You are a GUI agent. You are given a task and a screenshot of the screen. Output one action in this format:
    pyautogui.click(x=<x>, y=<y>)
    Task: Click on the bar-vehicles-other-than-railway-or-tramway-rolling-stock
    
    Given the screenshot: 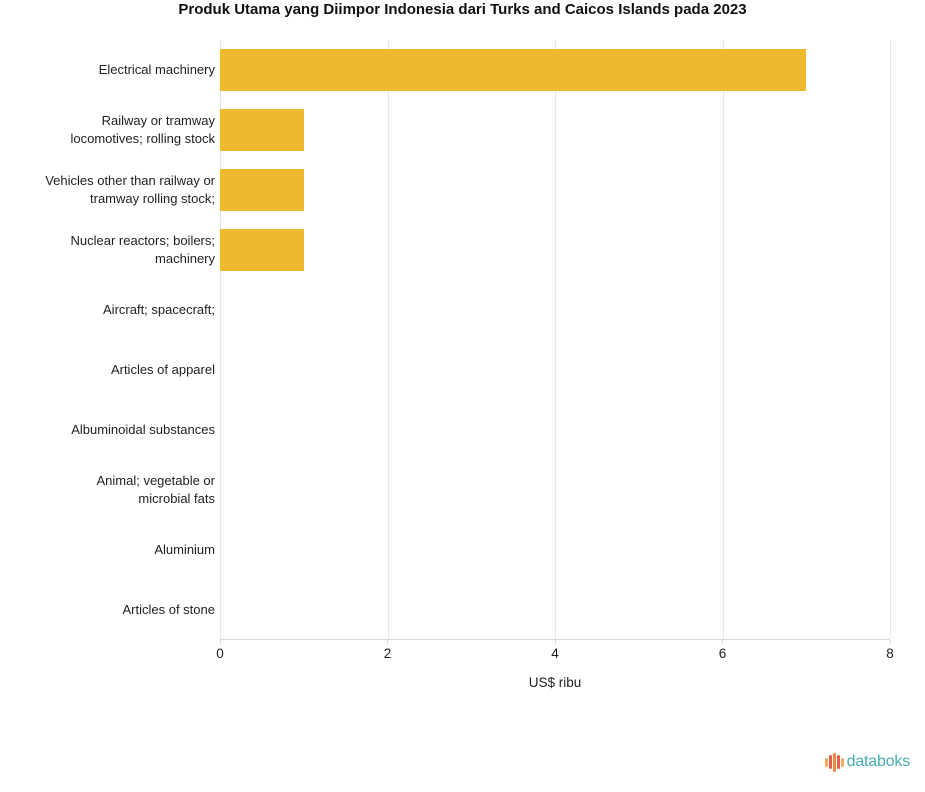 What is the action you would take?
    pyautogui.click(x=262, y=190)
    